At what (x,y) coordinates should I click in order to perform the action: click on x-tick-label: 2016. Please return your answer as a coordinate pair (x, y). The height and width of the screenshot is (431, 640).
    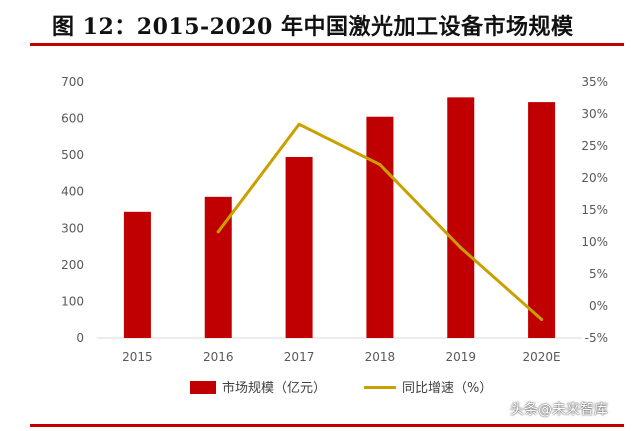
    Looking at the image, I should click on (218, 357).